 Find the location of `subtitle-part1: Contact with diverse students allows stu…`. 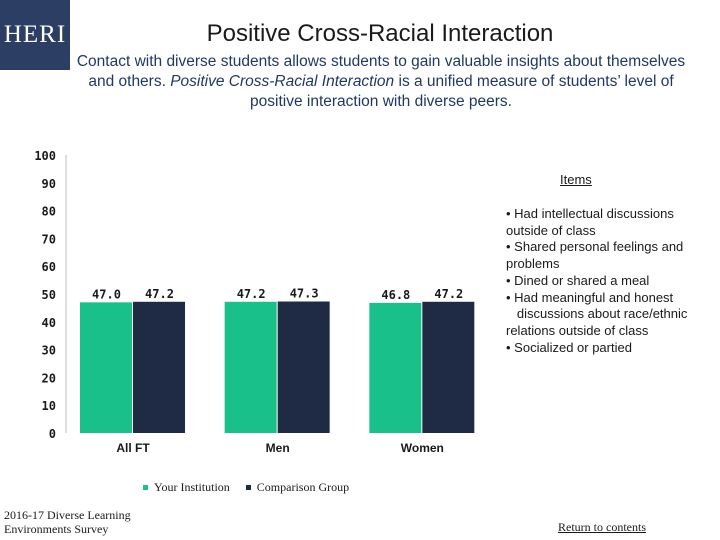

subtitle-part1: Contact with diverse students allows stu… is located at coordinates (381, 71).